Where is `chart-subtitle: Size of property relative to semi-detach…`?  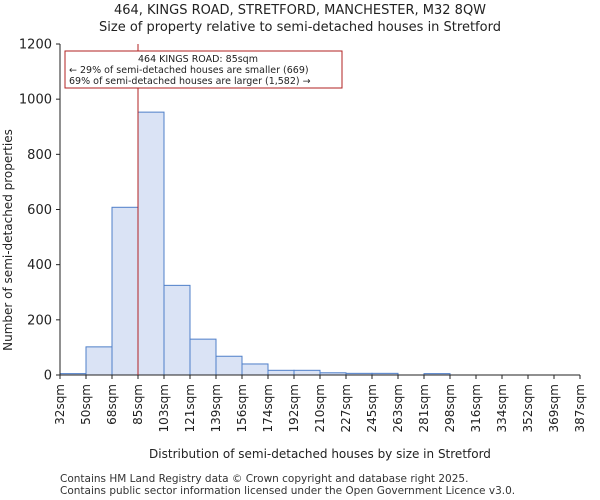 chart-subtitle: Size of property relative to semi-detach… is located at coordinates (300, 27).